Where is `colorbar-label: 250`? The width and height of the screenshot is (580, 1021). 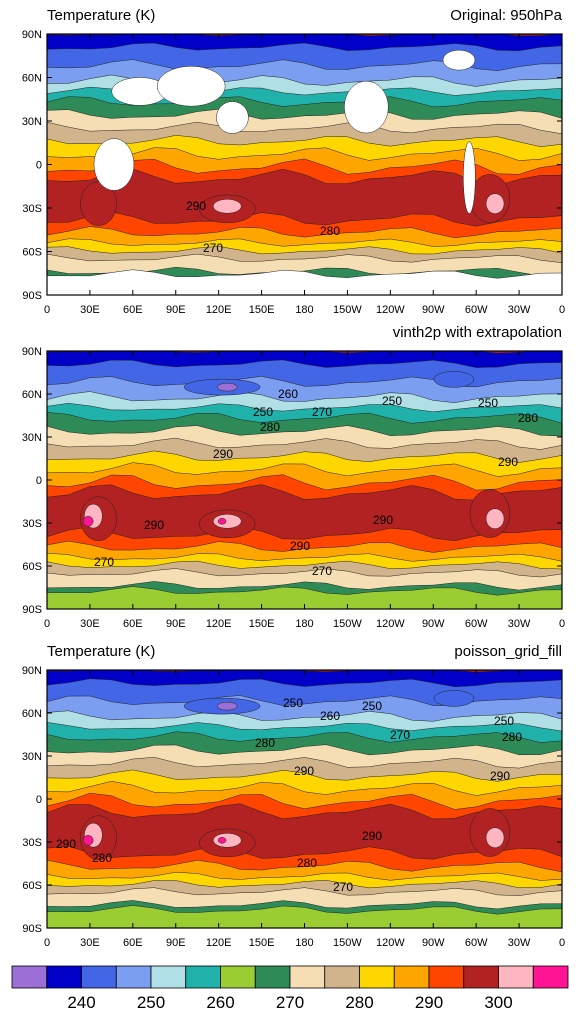 colorbar-label: 250 is located at coordinates (151, 1002).